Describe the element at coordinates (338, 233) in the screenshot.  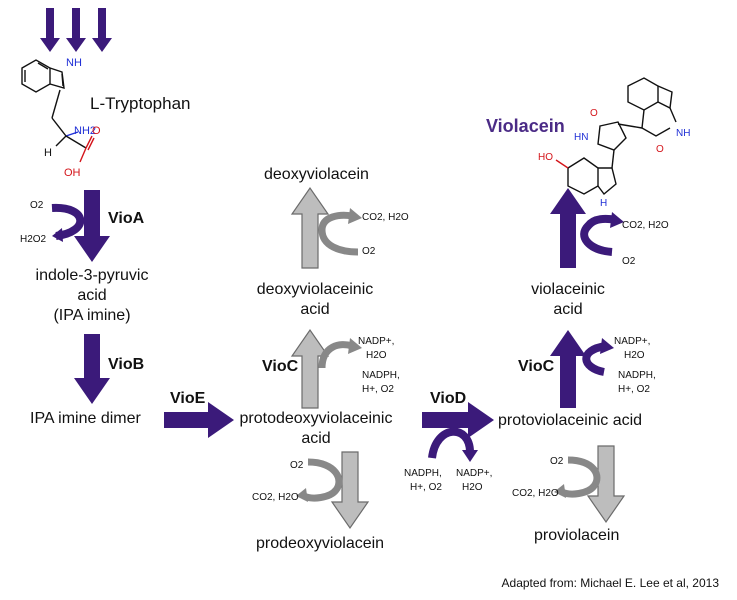
I see `deoxy-side-arrow` at that location.